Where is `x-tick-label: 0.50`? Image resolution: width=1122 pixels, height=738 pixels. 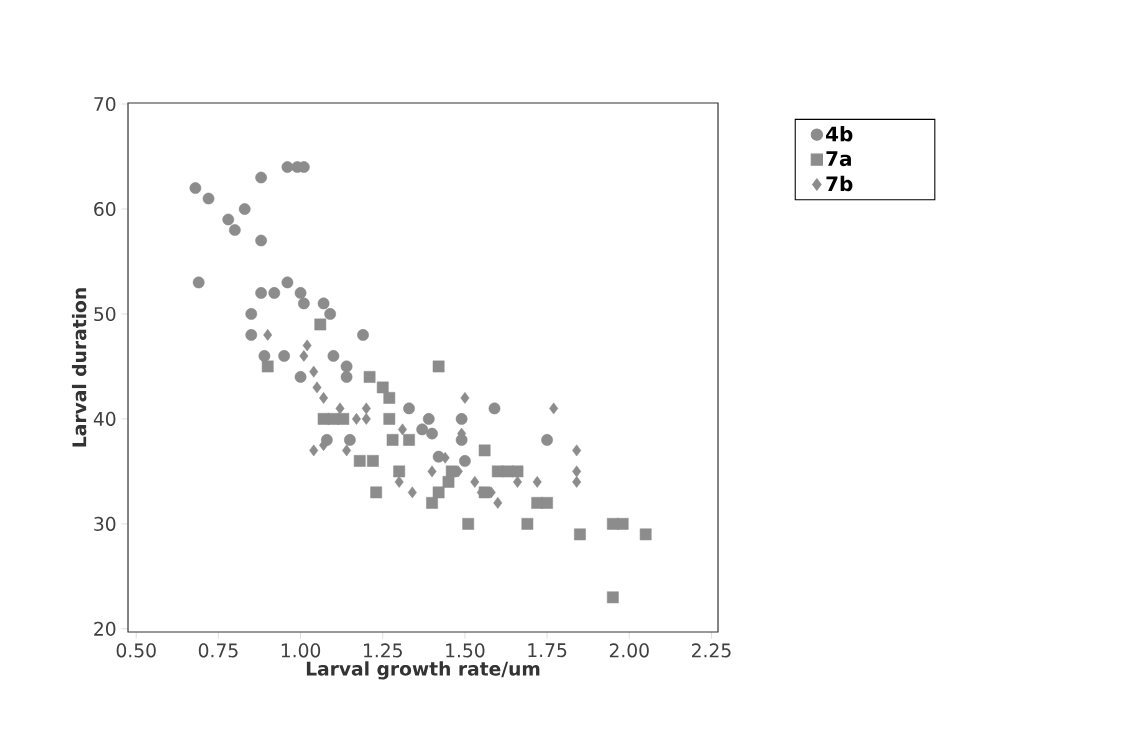
x-tick-label: 0.50 is located at coordinates (136, 650).